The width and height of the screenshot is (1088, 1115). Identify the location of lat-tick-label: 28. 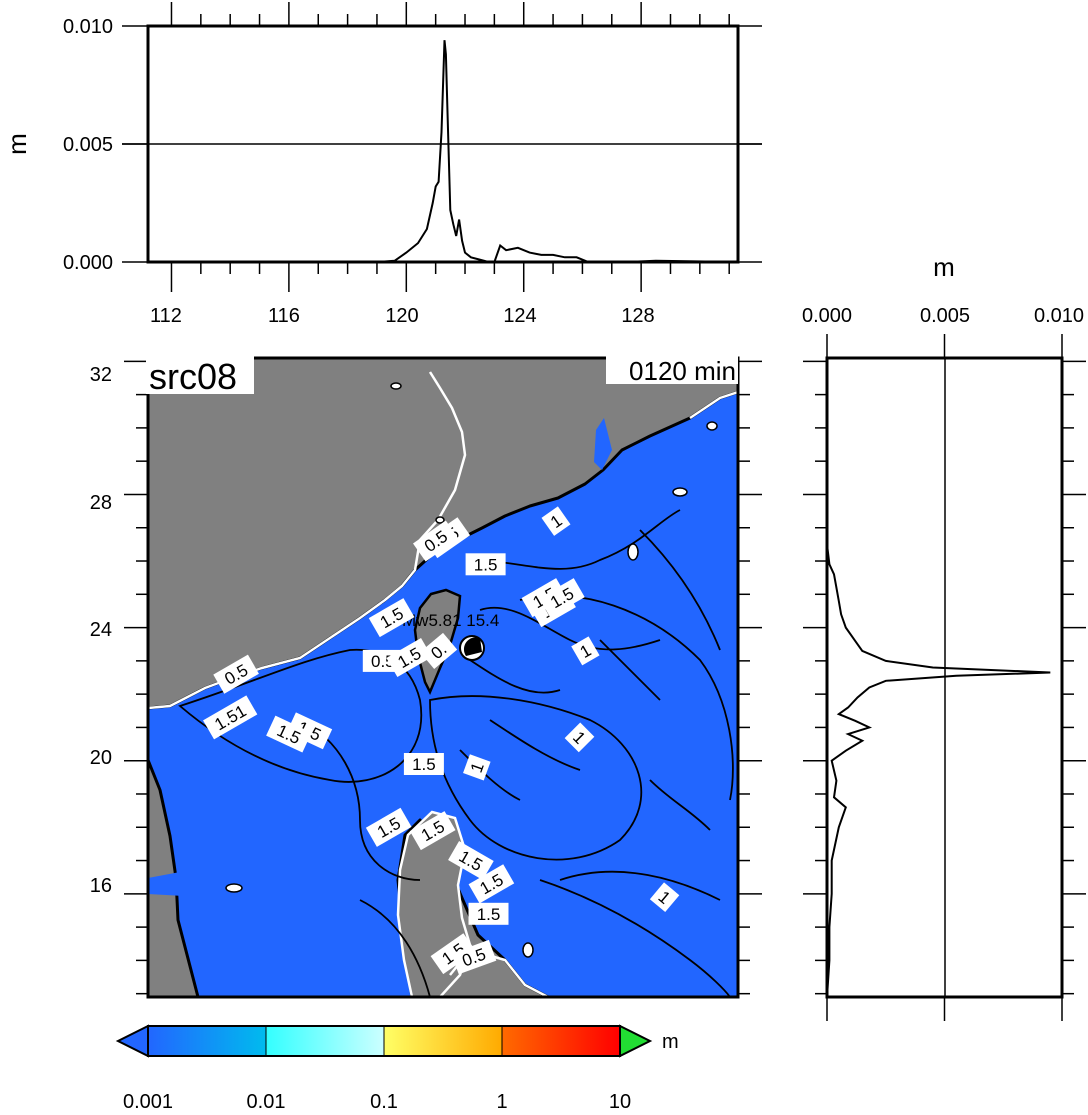
(101, 503).